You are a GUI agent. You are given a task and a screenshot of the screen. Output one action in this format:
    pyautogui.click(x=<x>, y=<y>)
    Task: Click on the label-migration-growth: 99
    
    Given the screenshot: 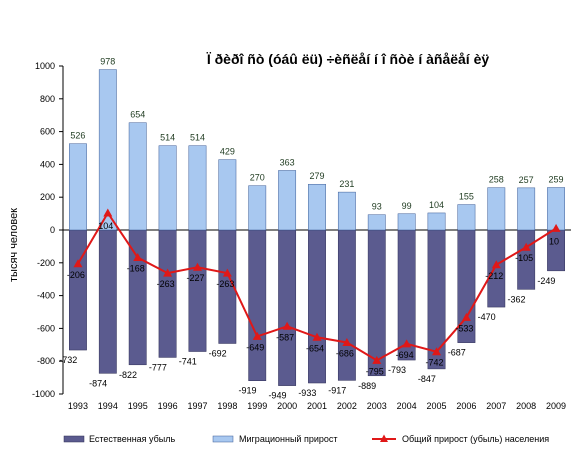 What is the action you would take?
    pyautogui.click(x=407, y=206)
    